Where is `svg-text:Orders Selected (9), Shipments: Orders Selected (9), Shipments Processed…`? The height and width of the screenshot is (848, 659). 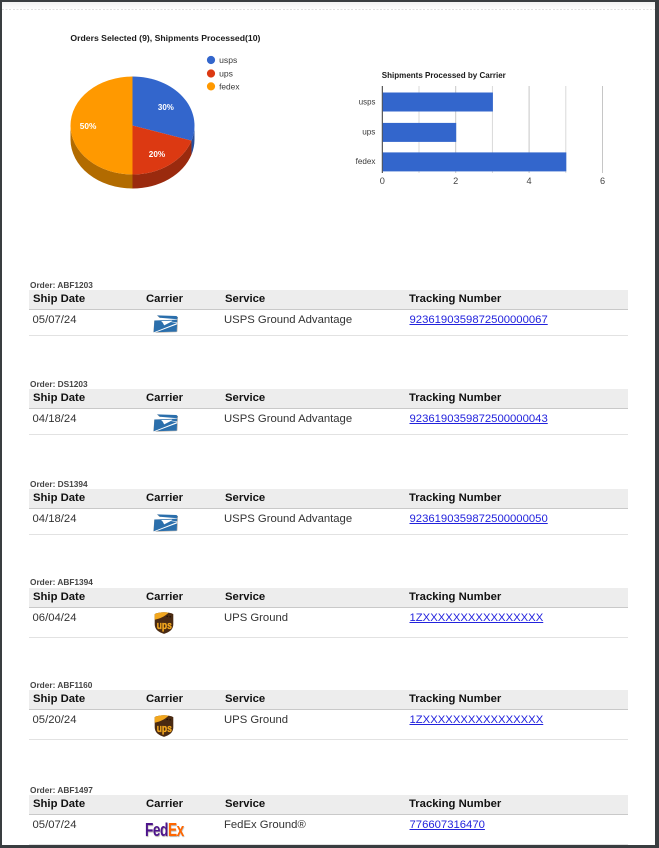 svg-text:Orders Selected (9), Shipments: Orders Selected (9), Shipments Processed… is located at coordinates (165, 38).